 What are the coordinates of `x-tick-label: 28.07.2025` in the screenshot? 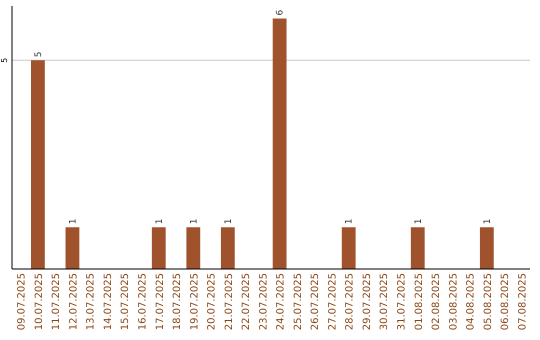 It's located at (350, 301).